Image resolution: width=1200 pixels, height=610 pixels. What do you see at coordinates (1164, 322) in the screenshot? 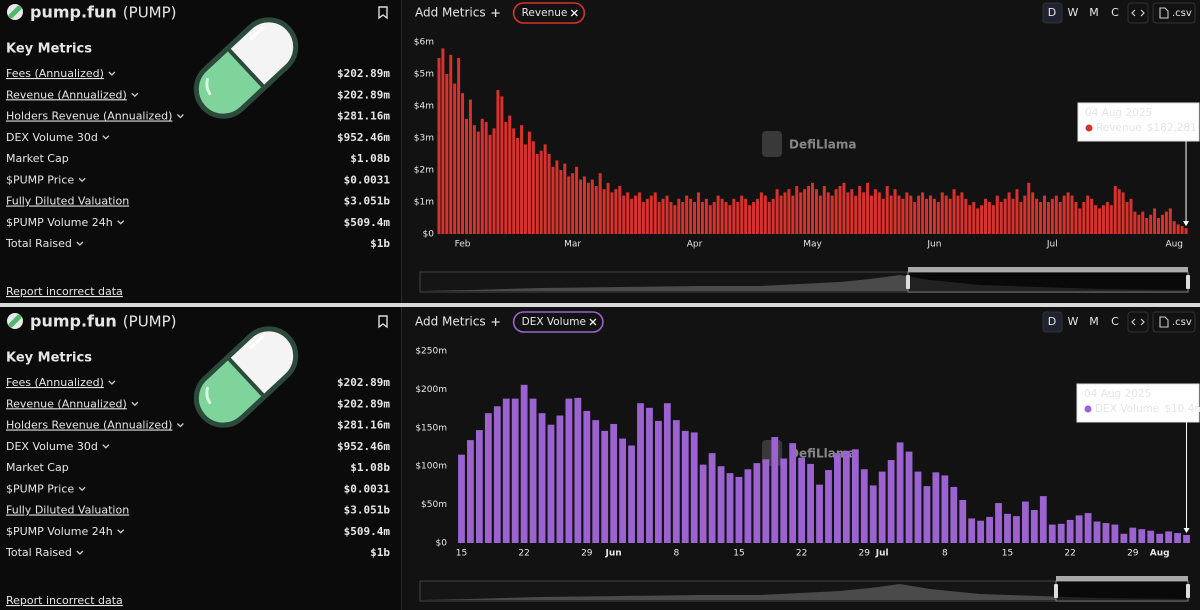
I see `csv-icon` at bounding box center [1164, 322].